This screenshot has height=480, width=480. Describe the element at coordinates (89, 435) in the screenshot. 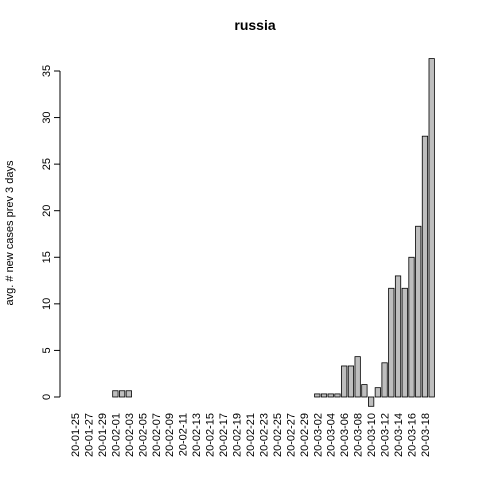

I see `x-tick-label: 20-01-27` at that location.